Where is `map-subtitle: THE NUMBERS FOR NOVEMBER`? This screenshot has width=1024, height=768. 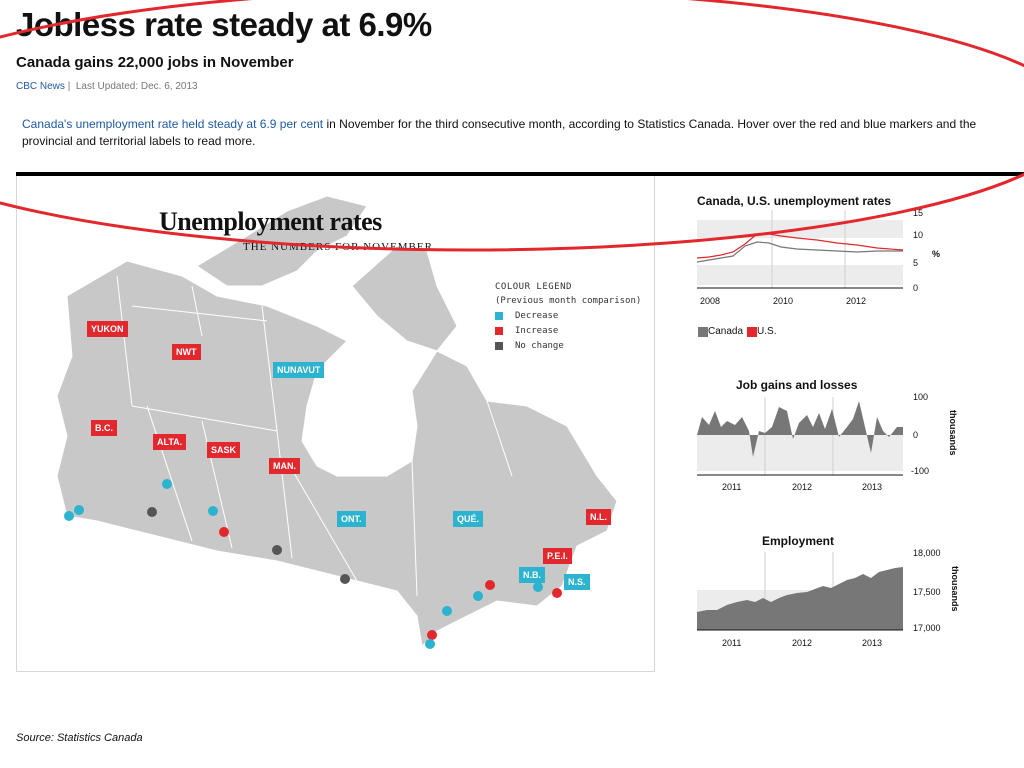 map-subtitle: THE NUMBERS FOR NOVEMBER is located at coordinates (338, 247).